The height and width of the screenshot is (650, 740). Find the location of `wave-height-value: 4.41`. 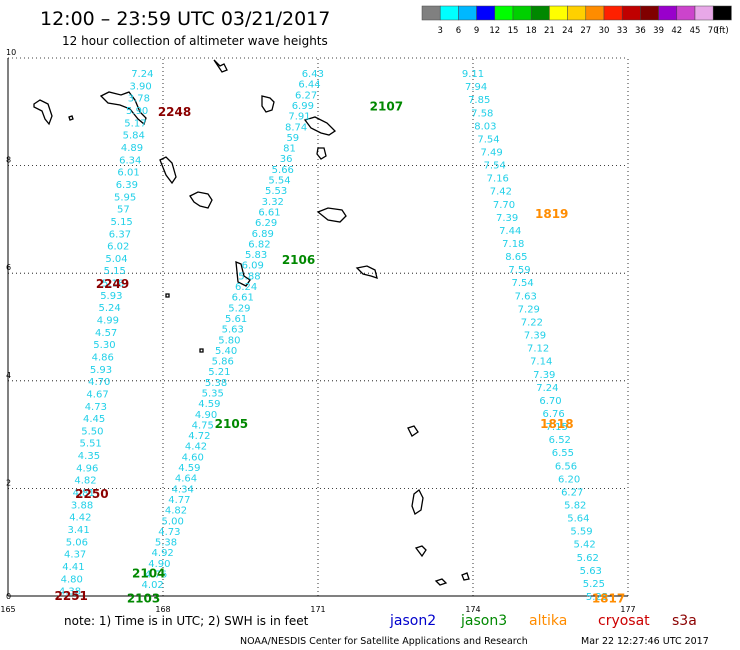

wave-height-value: 4.41 is located at coordinates (73, 567).